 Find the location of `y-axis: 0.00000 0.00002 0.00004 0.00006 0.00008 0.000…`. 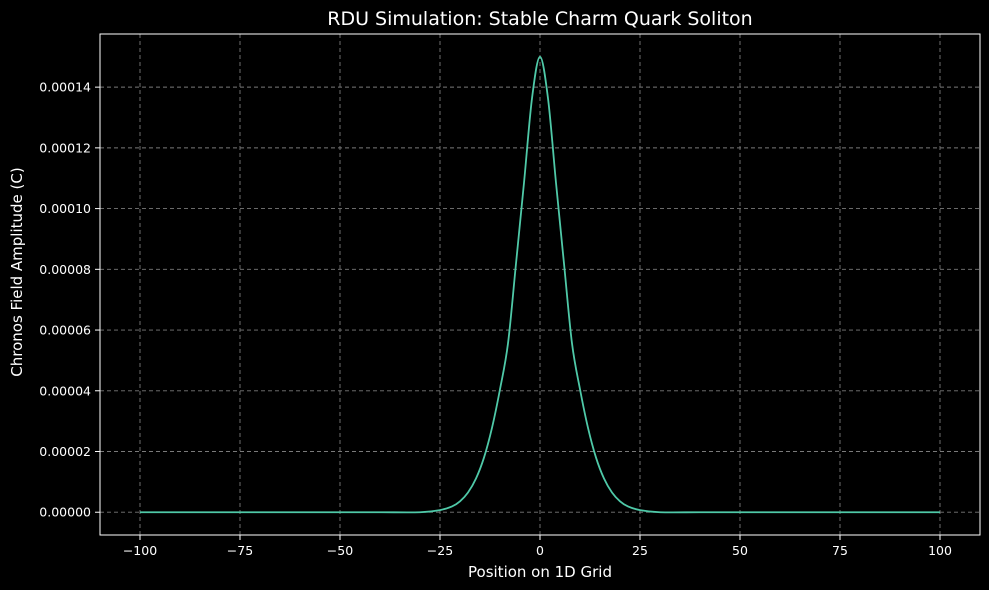

y-axis: 0.00000 0.00002 0.00004 0.00006 0.00008 0.000… is located at coordinates (69, 300).